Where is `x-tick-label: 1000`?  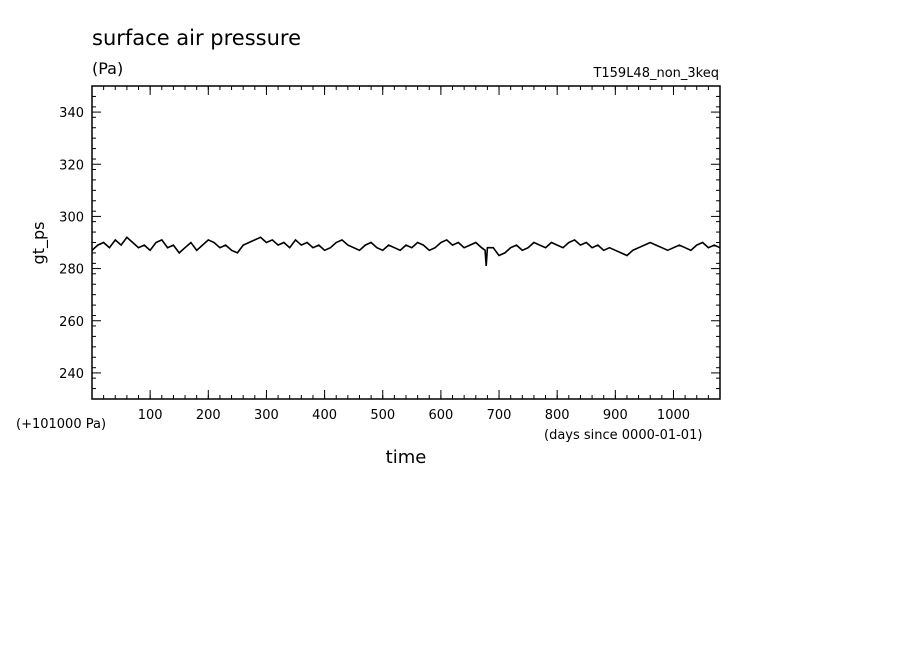
x-tick-label: 1000 is located at coordinates (673, 415).